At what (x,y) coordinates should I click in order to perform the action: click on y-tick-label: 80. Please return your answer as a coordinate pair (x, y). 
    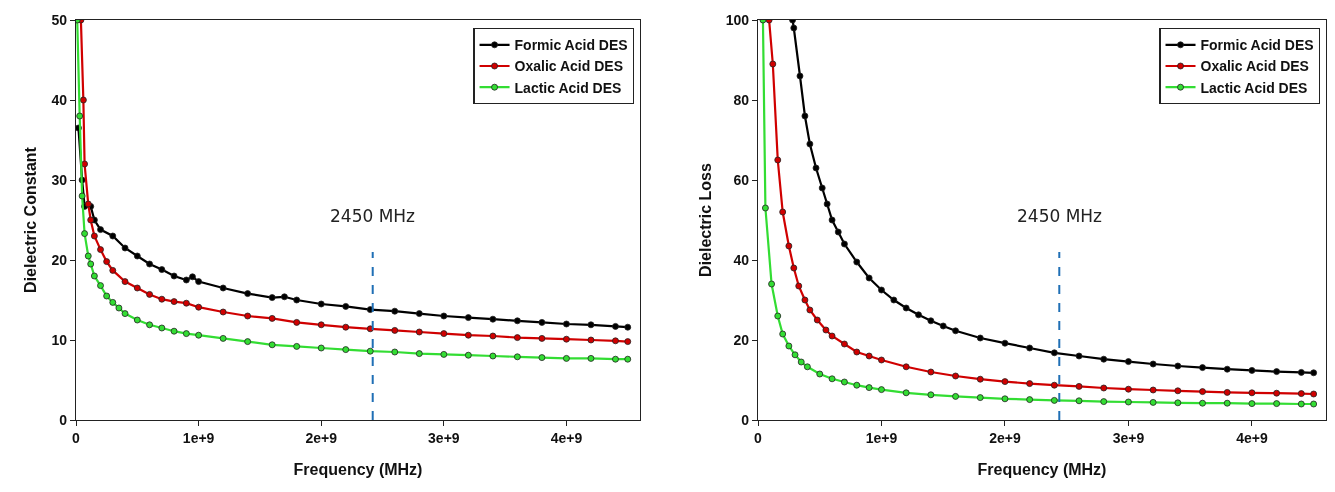
    Looking at the image, I should click on (741, 99).